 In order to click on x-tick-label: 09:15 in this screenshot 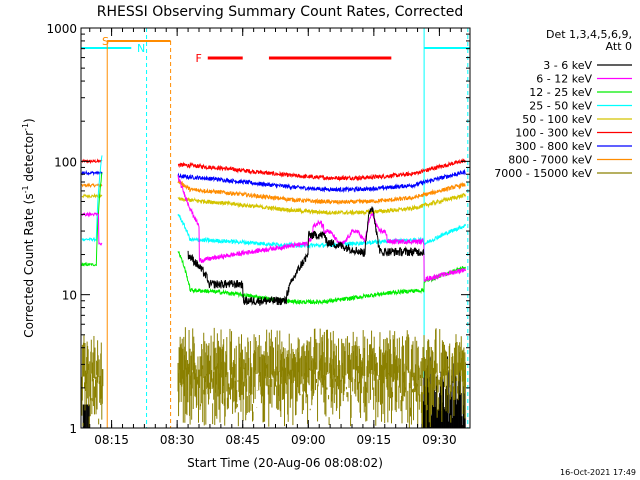, I will do `click(374, 440)`.